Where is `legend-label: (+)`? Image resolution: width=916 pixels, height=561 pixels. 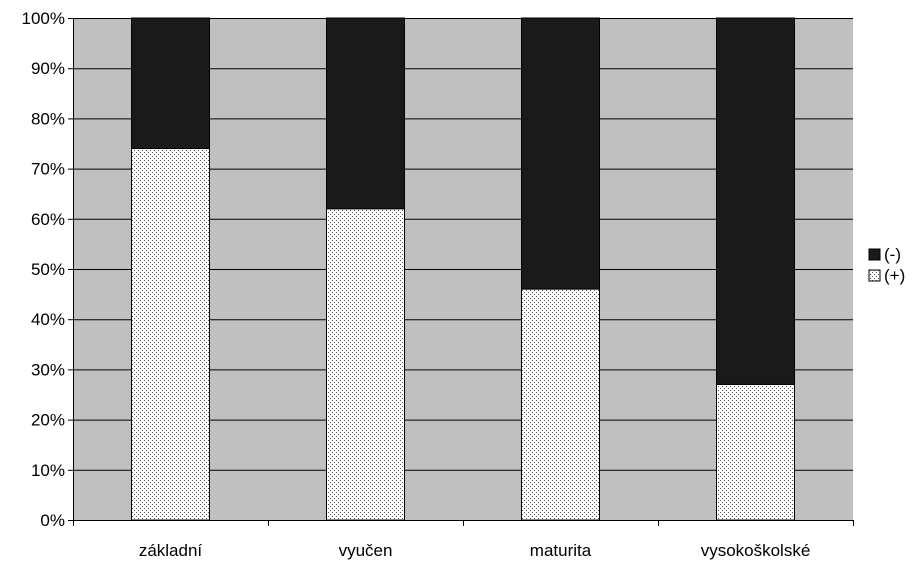
legend-label: (+) is located at coordinates (894, 275).